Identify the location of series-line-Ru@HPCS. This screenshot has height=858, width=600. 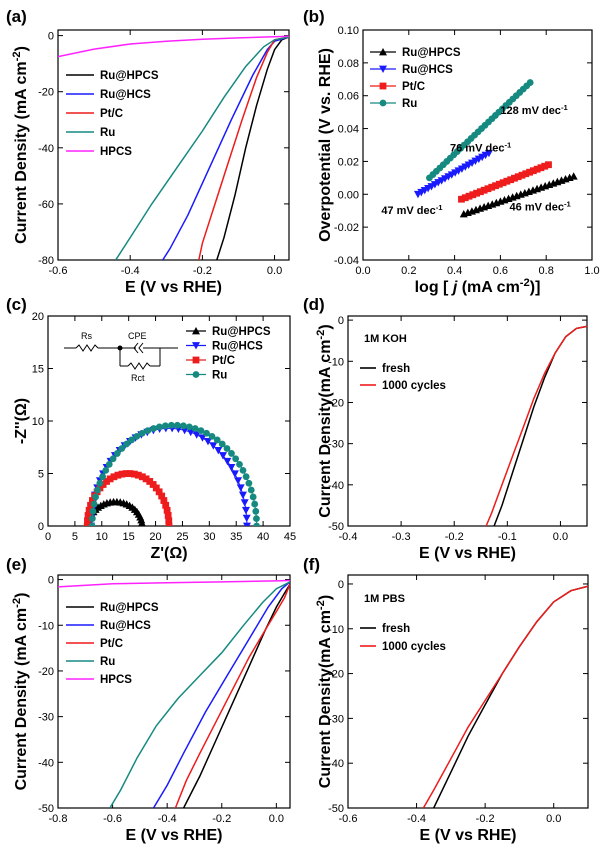
(236, 695).